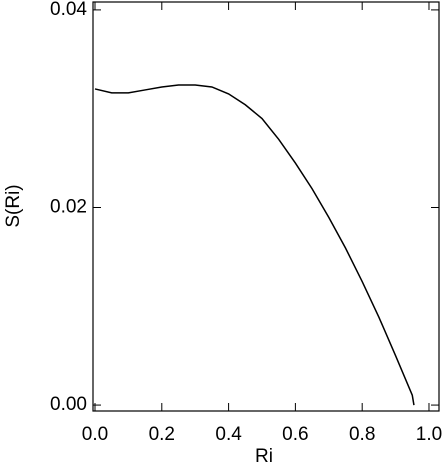  What do you see at coordinates (362, 434) in the screenshot?
I see `x-tick-label: 0.8` at bounding box center [362, 434].